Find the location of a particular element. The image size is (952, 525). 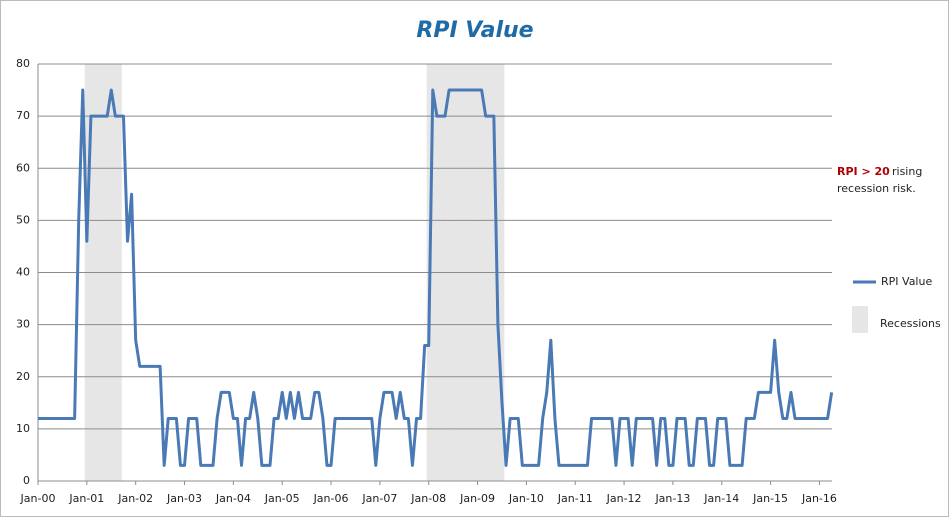

x-tick-label: Jan-15 is located at coordinates (770, 498).